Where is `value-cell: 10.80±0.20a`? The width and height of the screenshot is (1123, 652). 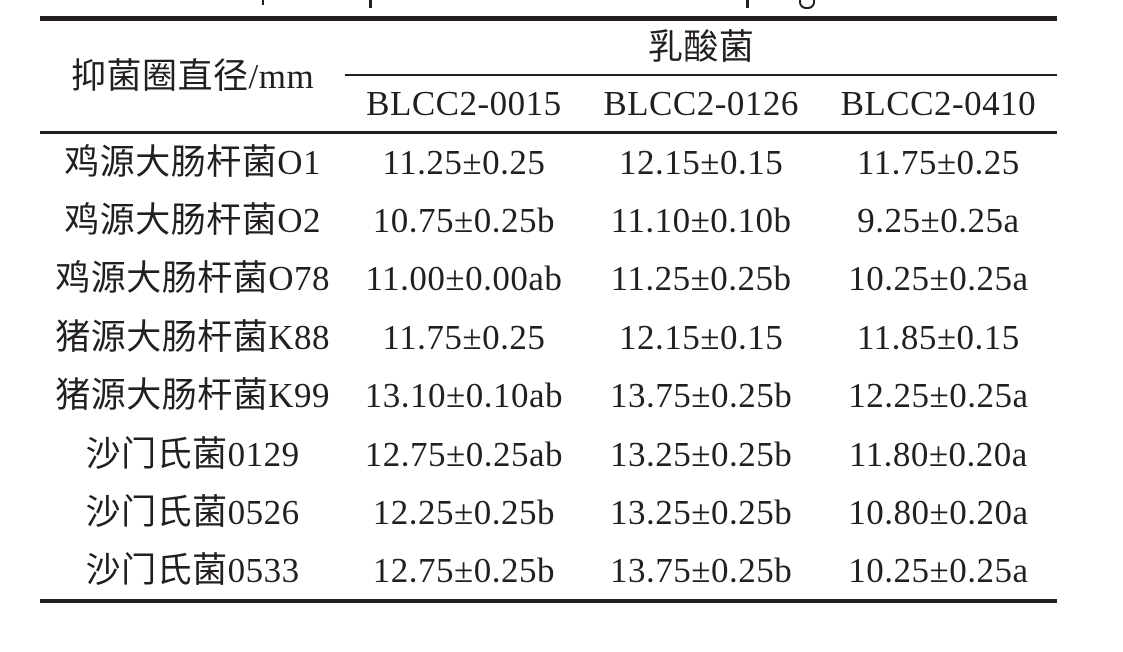
value-cell: 10.80±0.20a is located at coordinates (938, 513).